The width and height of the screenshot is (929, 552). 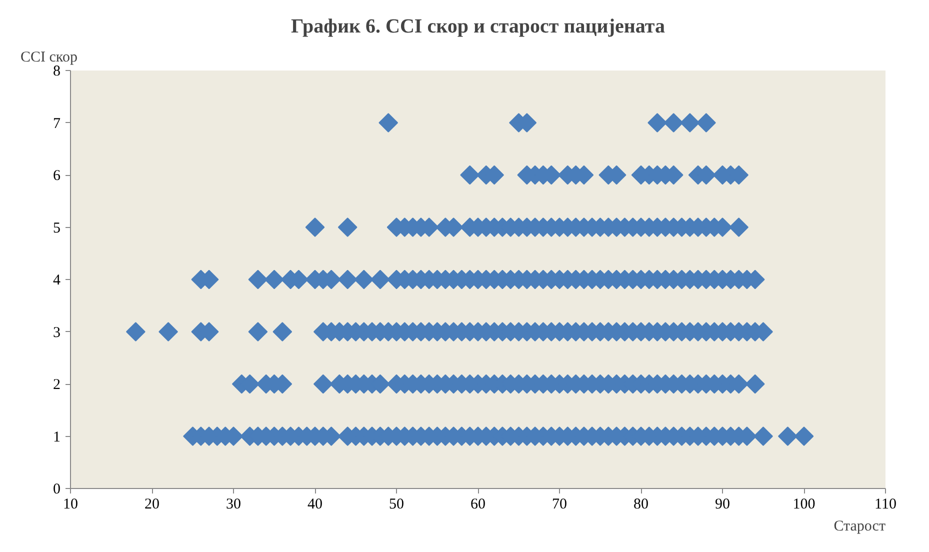 What do you see at coordinates (233, 504) in the screenshot?
I see `x-tick-label: 30` at bounding box center [233, 504].